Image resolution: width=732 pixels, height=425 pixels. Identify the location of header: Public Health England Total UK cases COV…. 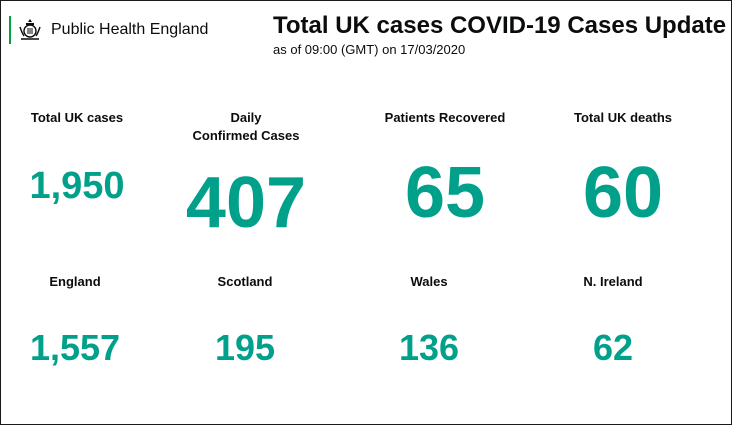
(366, 31).